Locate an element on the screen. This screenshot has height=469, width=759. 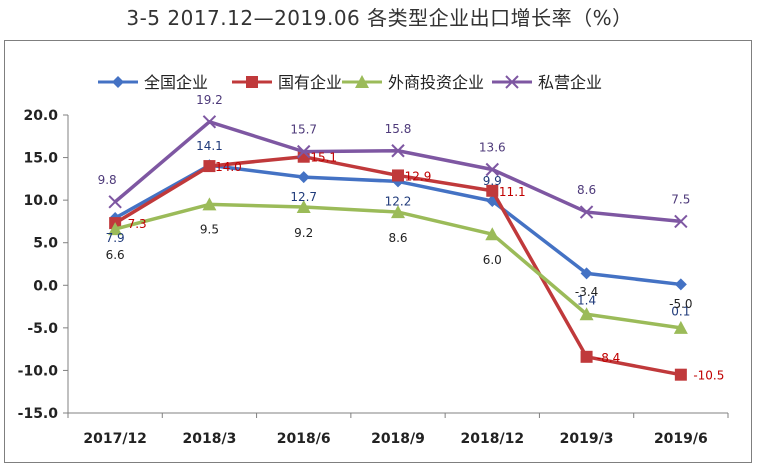
data-label: 12.2 is located at coordinates (398, 201).